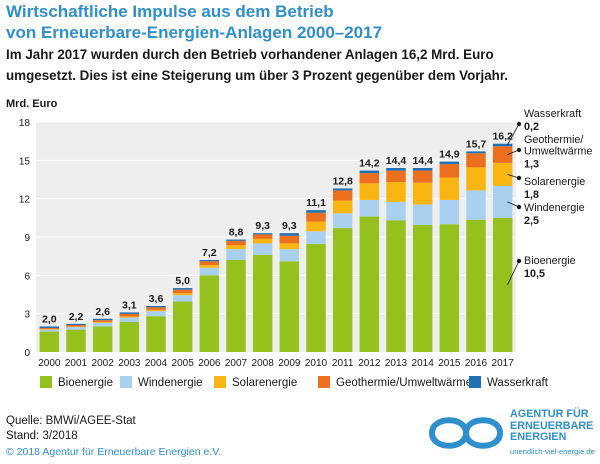 The image size is (600, 464). What do you see at coordinates (423, 363) in the screenshot?
I see `x-tick-label: 2014` at bounding box center [423, 363].